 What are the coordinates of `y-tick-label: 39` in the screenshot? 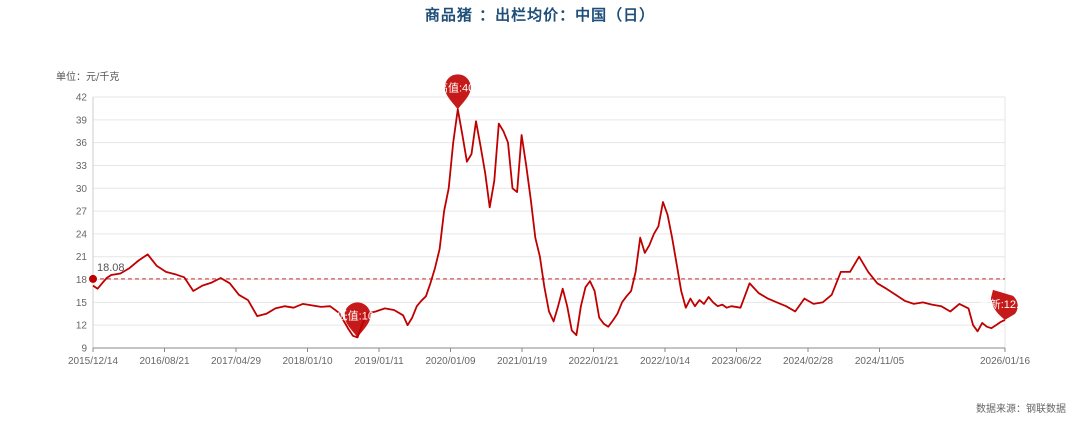 It's located at (82, 120).